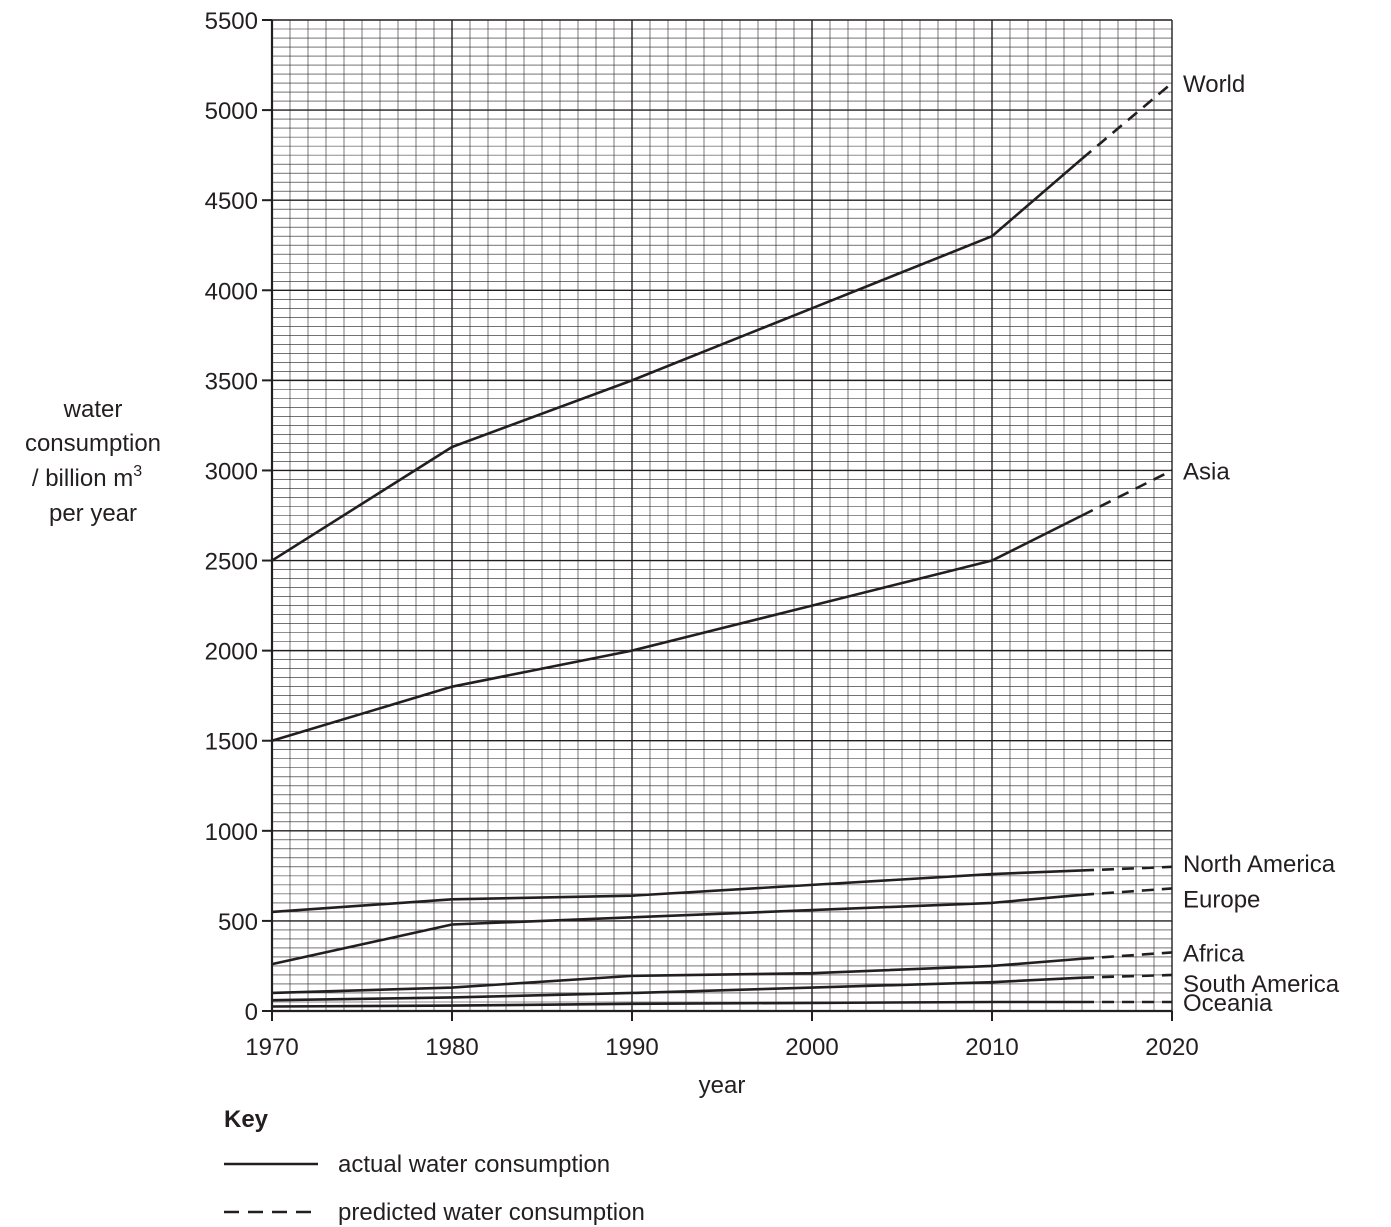 Image resolution: width=1391 pixels, height=1227 pixels. Describe the element at coordinates (231, 381) in the screenshot. I see `y-tick-label: 3500` at that location.